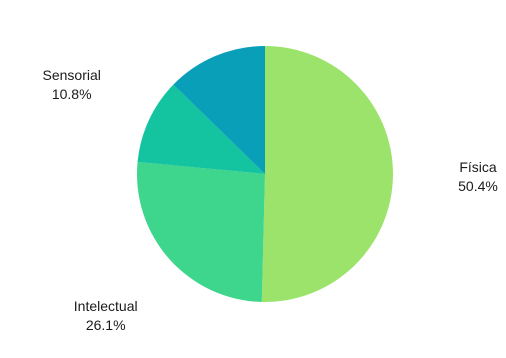 This screenshot has width=506, height=358. What do you see at coordinates (201, 231) in the screenshot?
I see `pie-slice-intelectual` at bounding box center [201, 231].